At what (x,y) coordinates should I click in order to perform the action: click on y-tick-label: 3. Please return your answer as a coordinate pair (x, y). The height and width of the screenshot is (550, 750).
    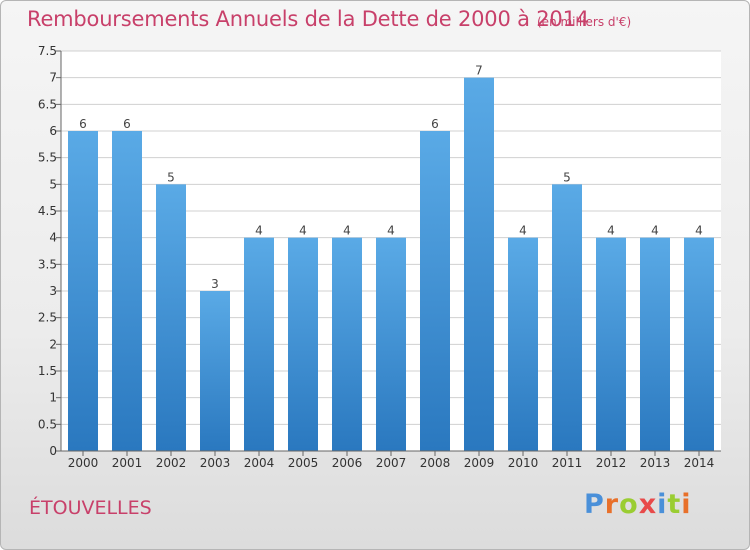
    Looking at the image, I should click on (53, 291).